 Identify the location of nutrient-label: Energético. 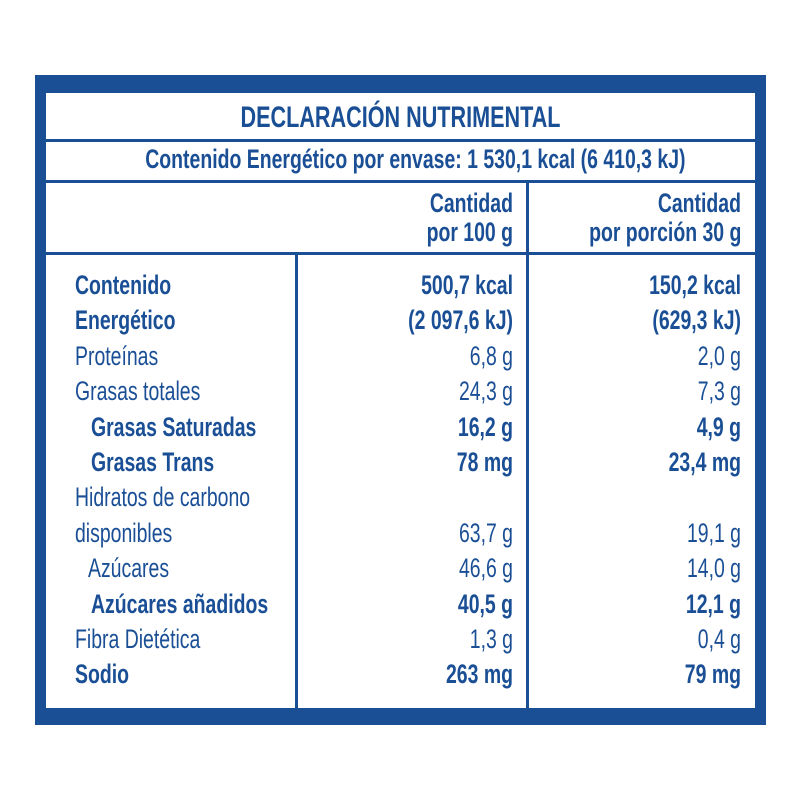
(125, 320).